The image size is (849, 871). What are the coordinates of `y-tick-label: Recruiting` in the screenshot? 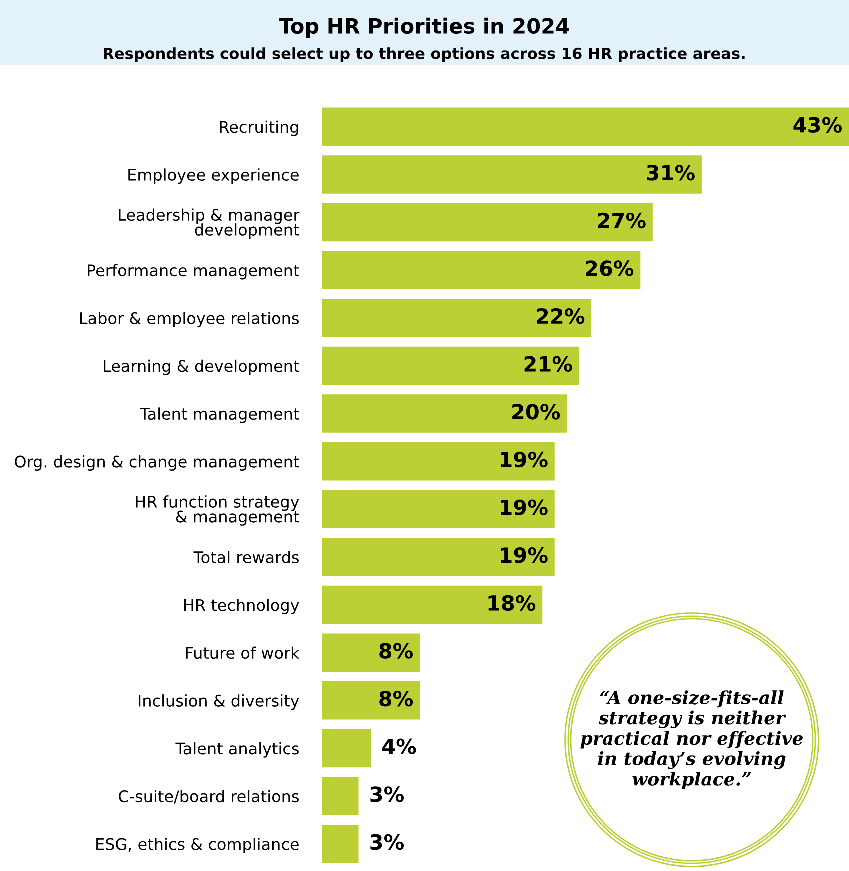 It's located at (259, 128).